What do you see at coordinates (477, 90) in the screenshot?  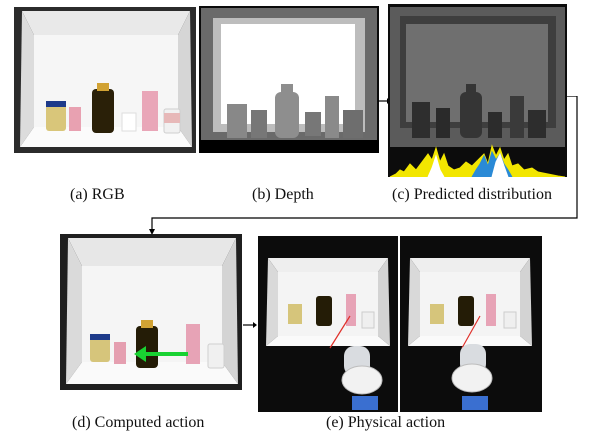 I see `predicted-distribution-panel` at bounding box center [477, 90].